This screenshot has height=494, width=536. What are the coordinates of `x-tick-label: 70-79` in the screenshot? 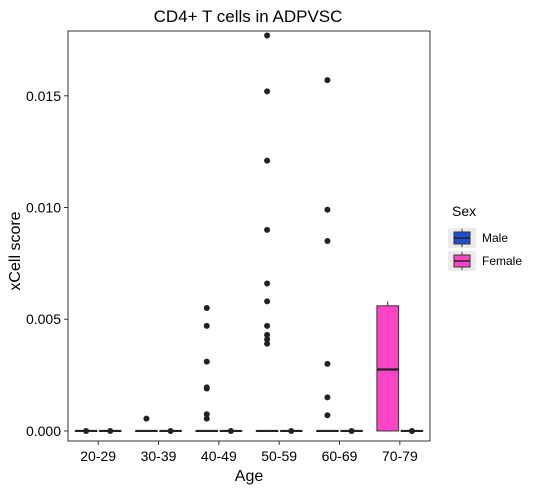 It's located at (400, 456).